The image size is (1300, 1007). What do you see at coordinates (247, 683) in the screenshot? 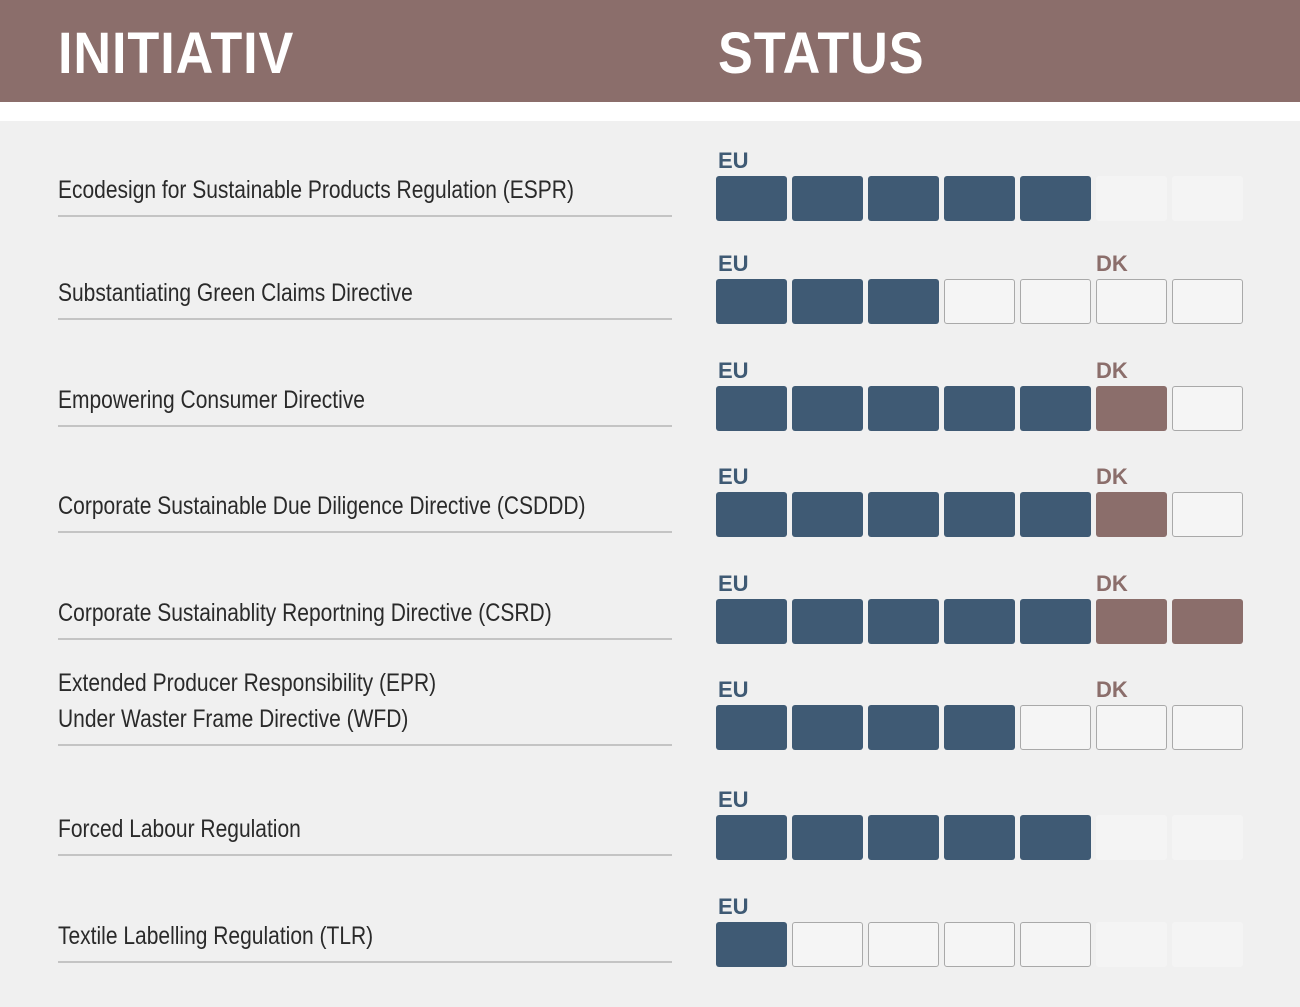
I see `initiative-label: Extended Producer Responsibility (EPR)` at bounding box center [247, 683].